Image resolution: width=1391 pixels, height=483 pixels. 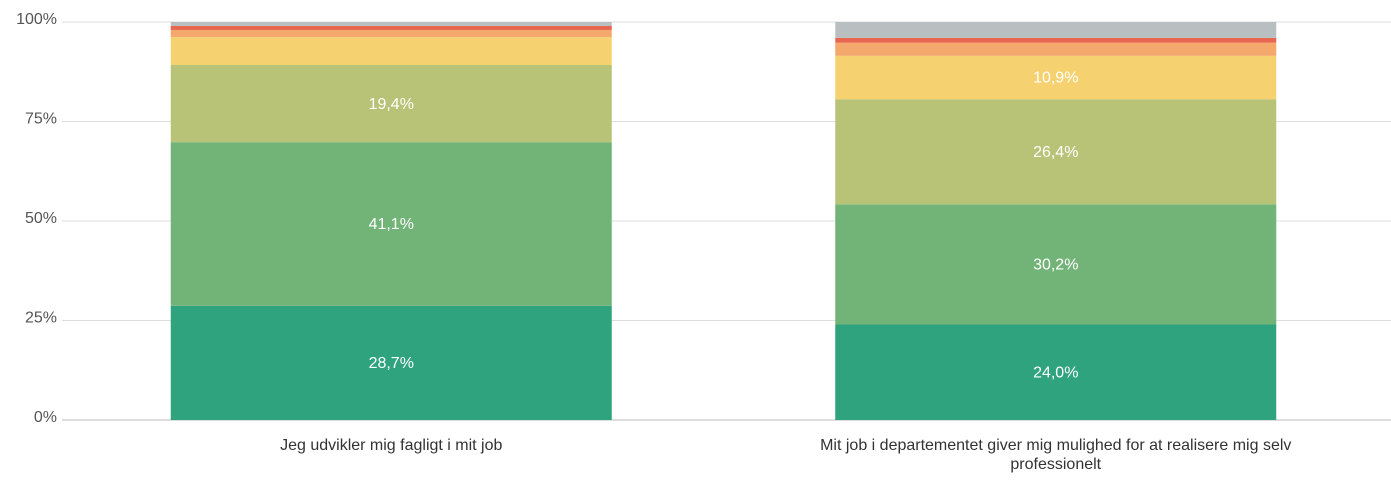 I want to click on y-tick-label: 25%, so click(x=41, y=318).